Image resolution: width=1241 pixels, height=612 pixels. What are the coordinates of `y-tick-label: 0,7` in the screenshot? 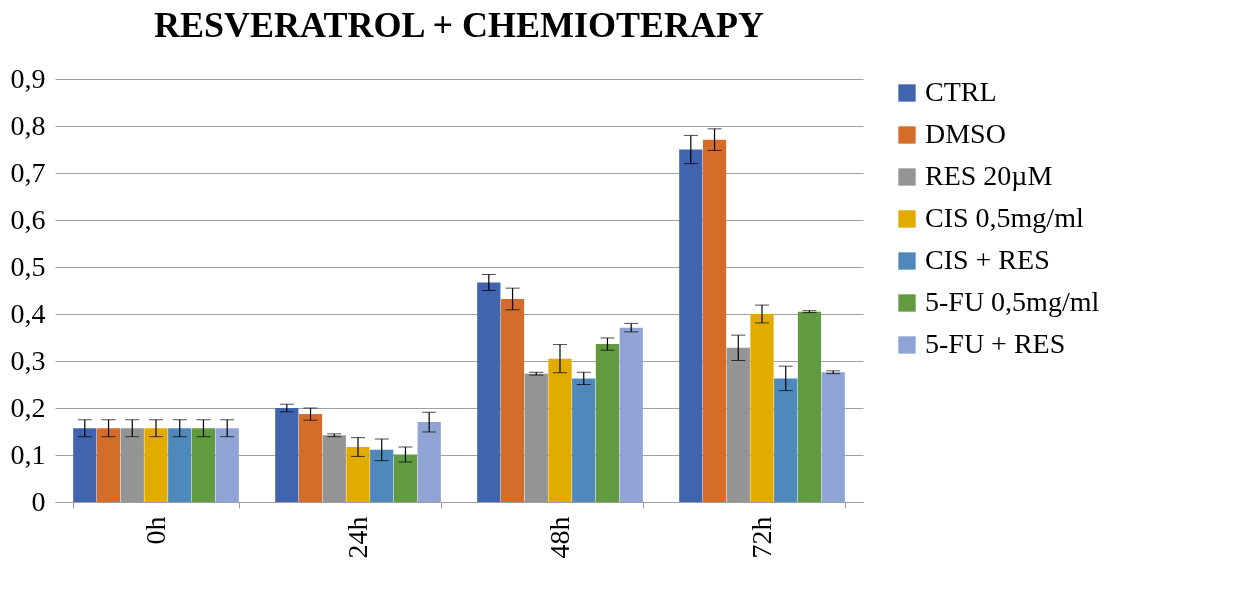 It's located at (28, 172).